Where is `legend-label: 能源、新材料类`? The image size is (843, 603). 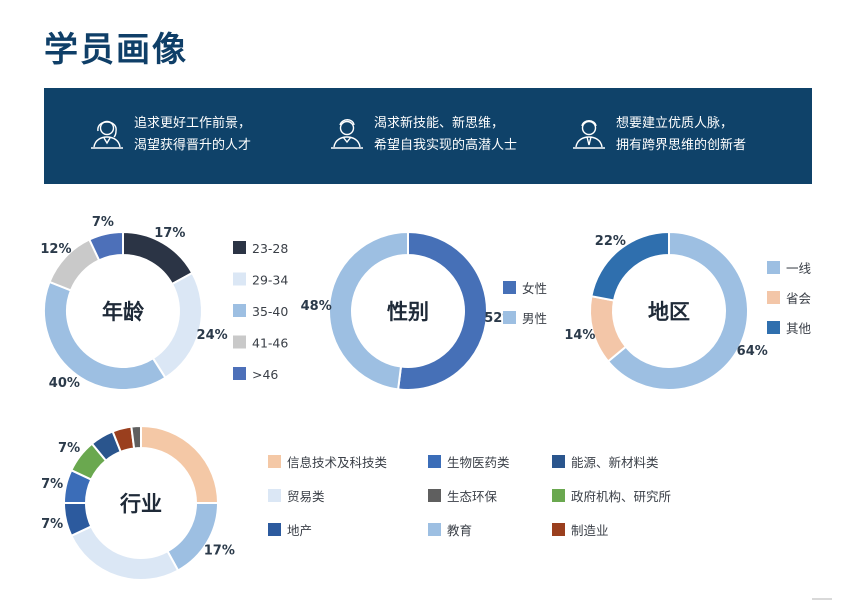 legend-label: 能源、新材料类 is located at coordinates (615, 462).